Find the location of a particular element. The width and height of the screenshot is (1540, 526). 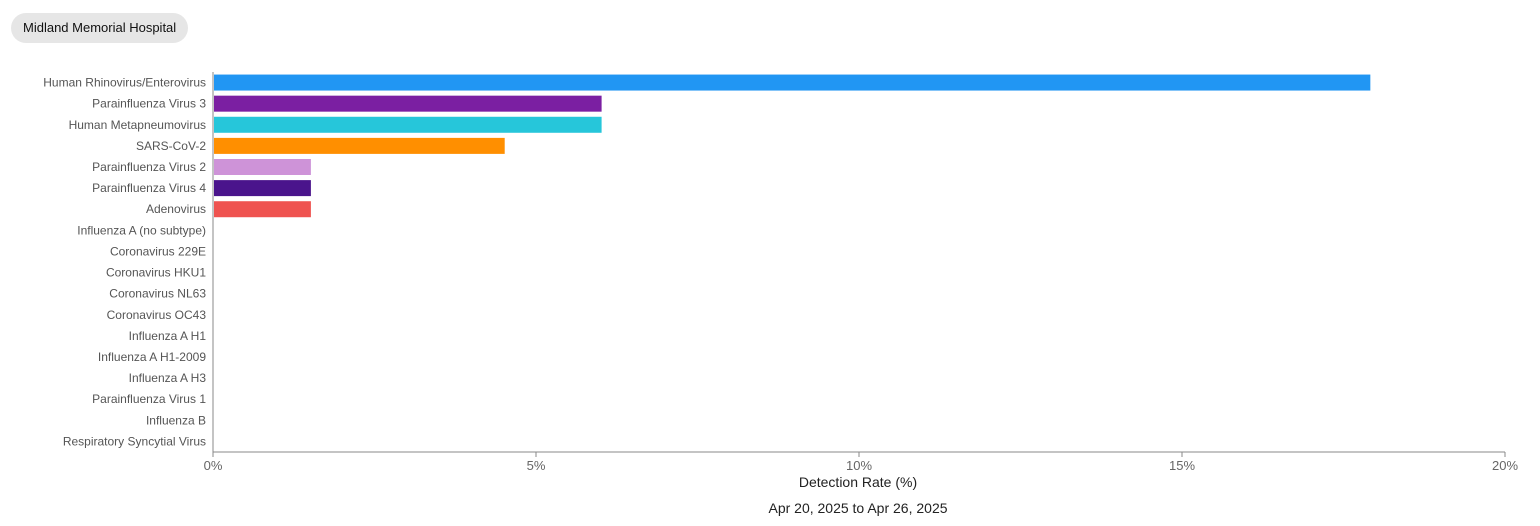

category-label-parainfluenza-virus-1: Parainfluenza Virus 1 is located at coordinates (149, 399).